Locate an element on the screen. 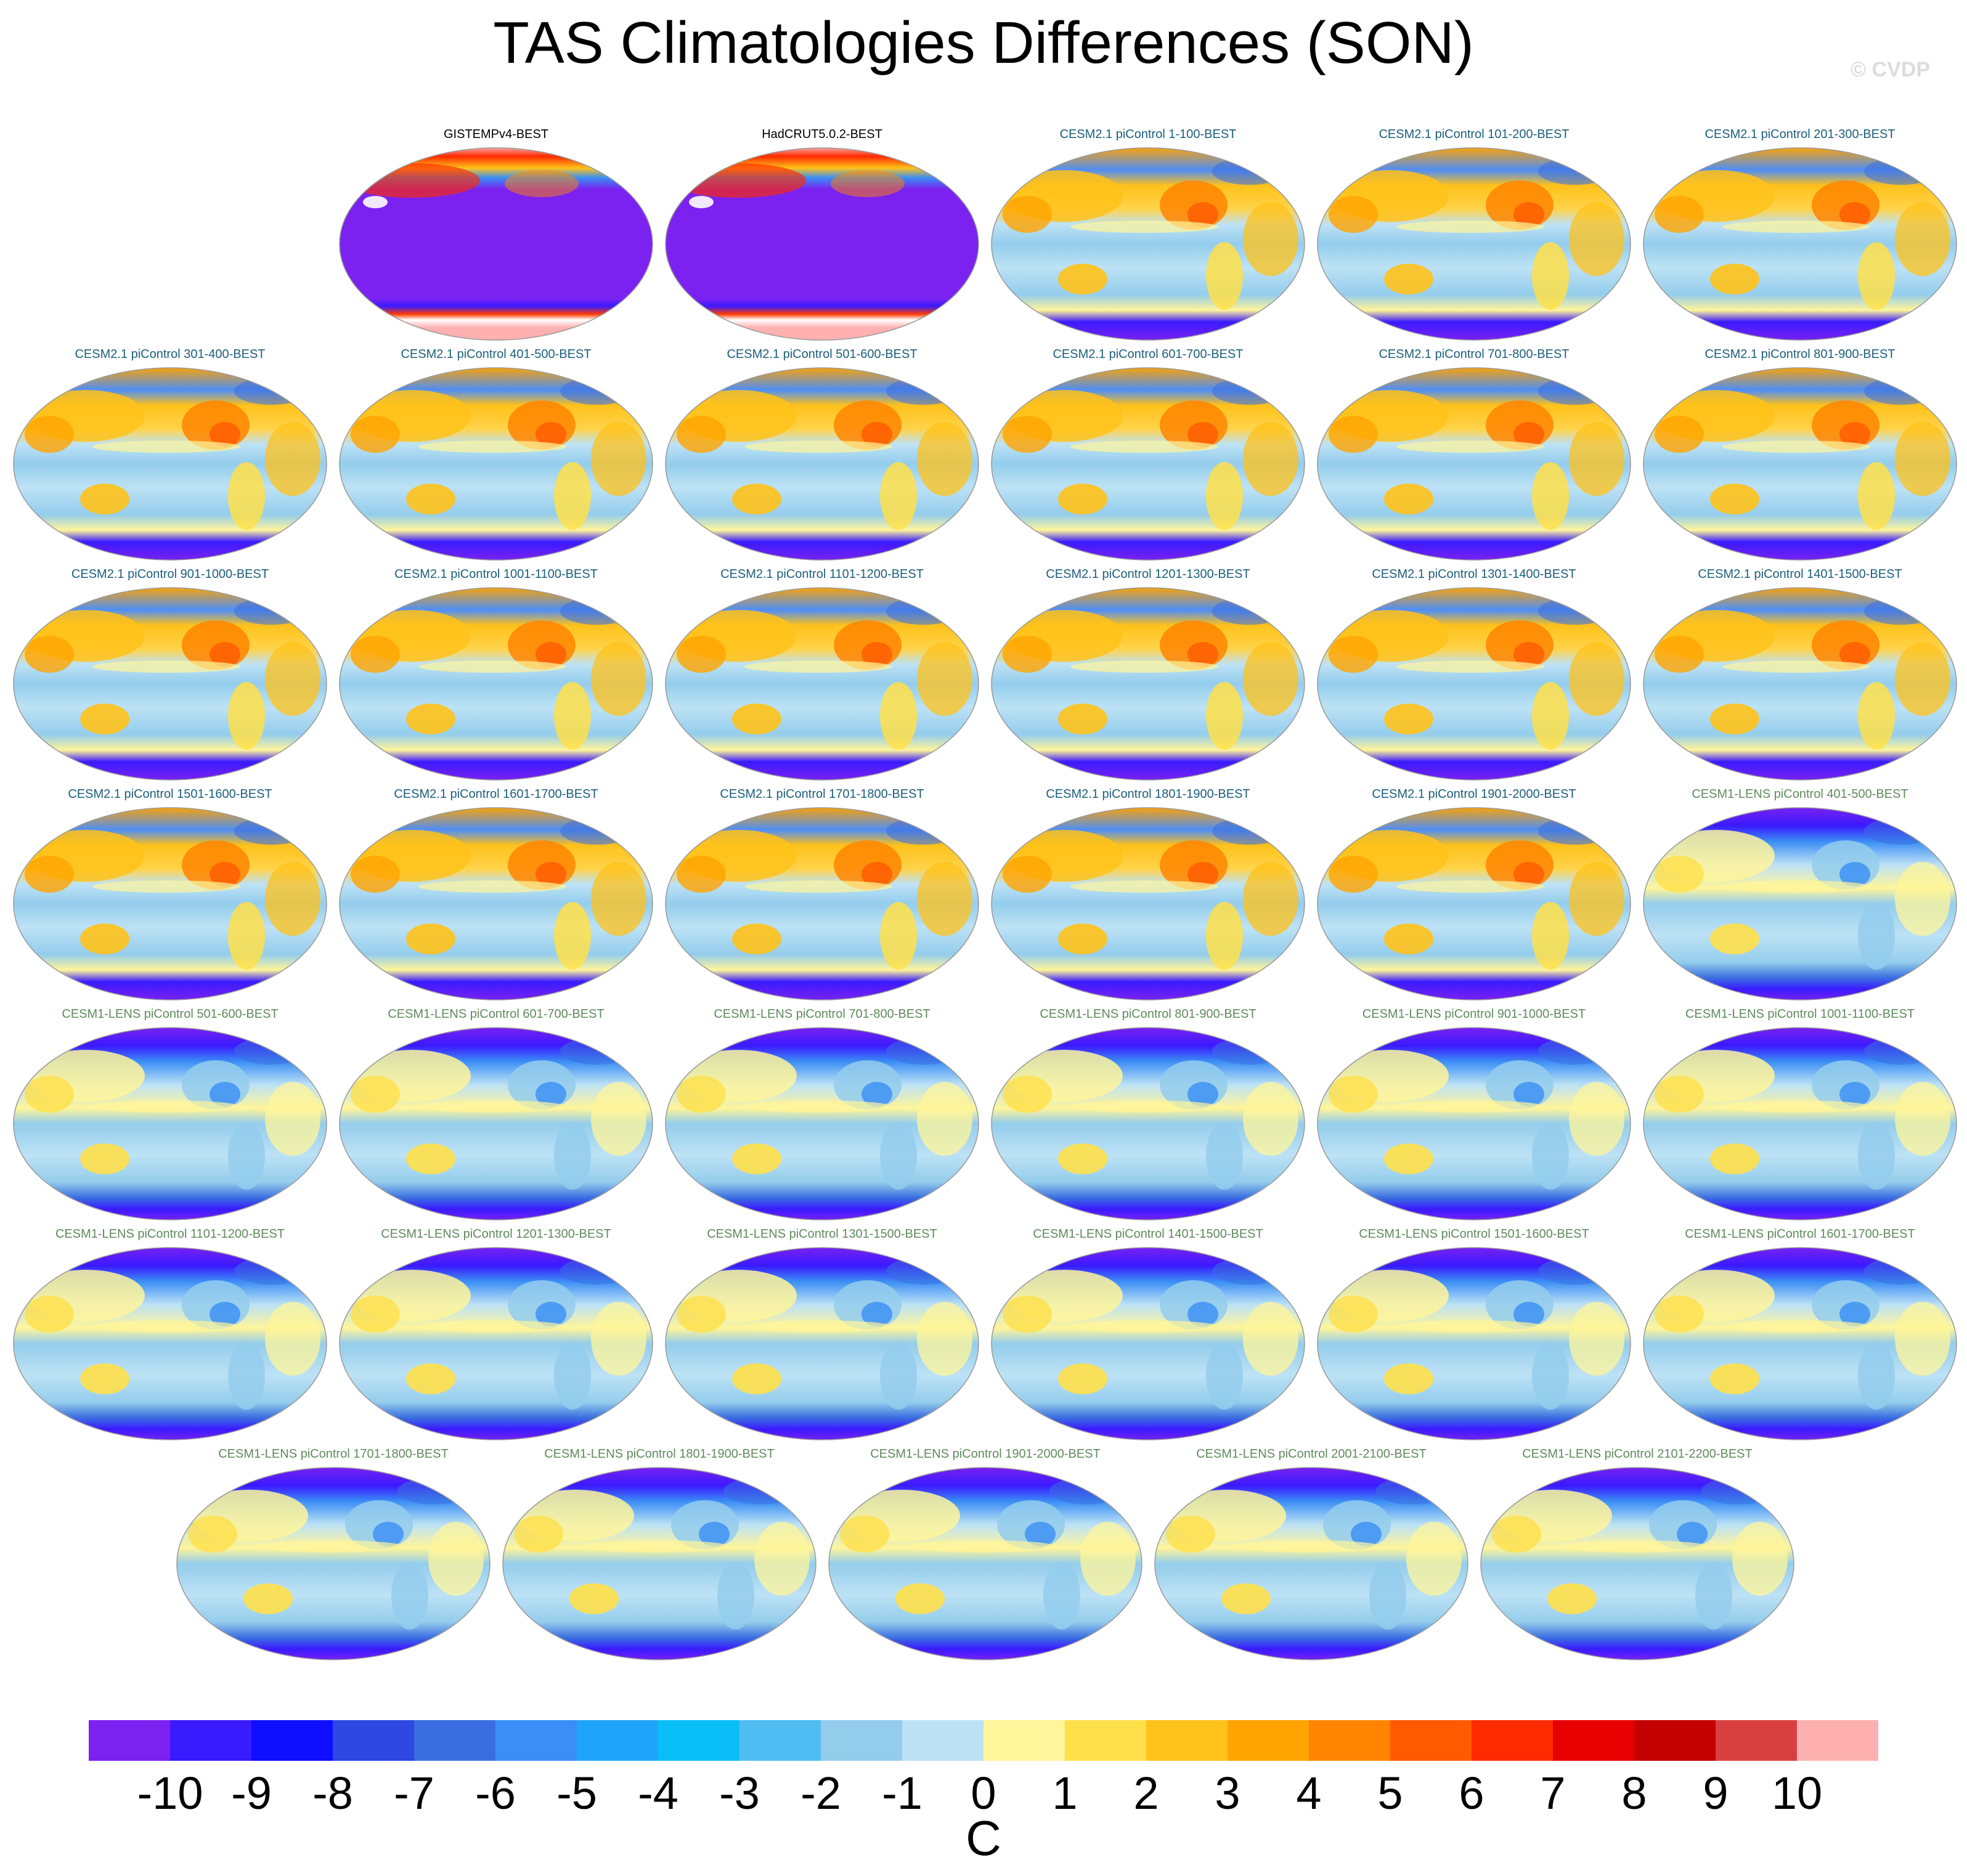 Image resolution: width=1967 pixels, height=1876 pixels. colorbar-tick-label: 0 is located at coordinates (983, 1793).